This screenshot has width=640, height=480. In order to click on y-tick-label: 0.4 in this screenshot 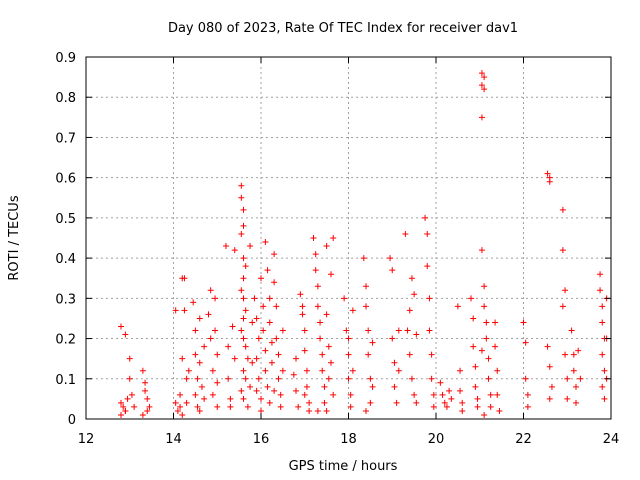, I will do `click(65, 259)`.